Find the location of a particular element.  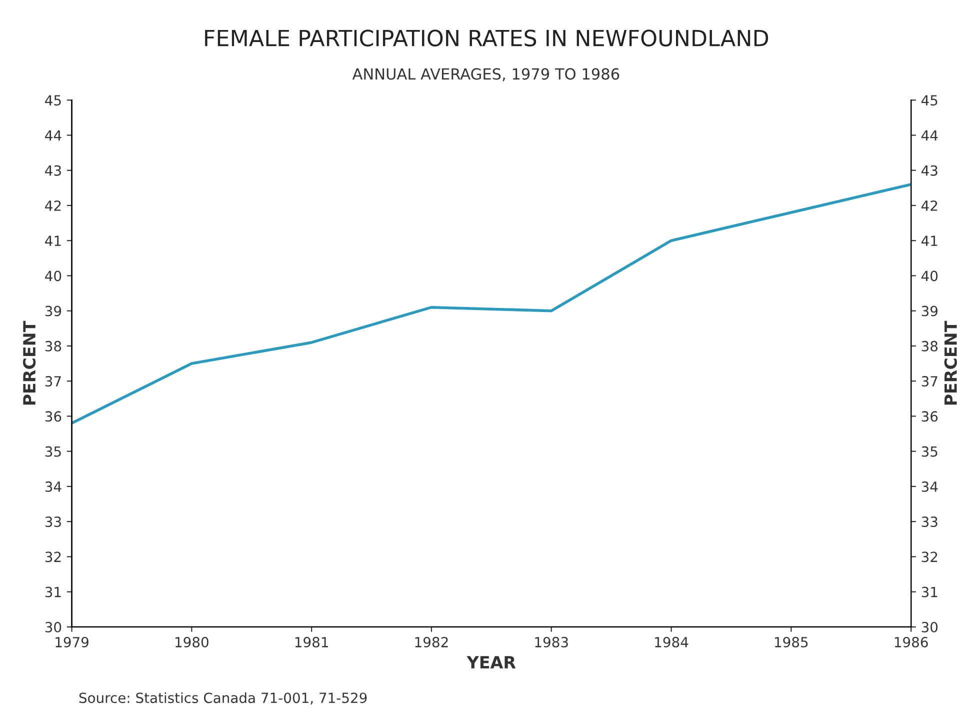

y-tick-label: 40 is located at coordinates (53, 276).